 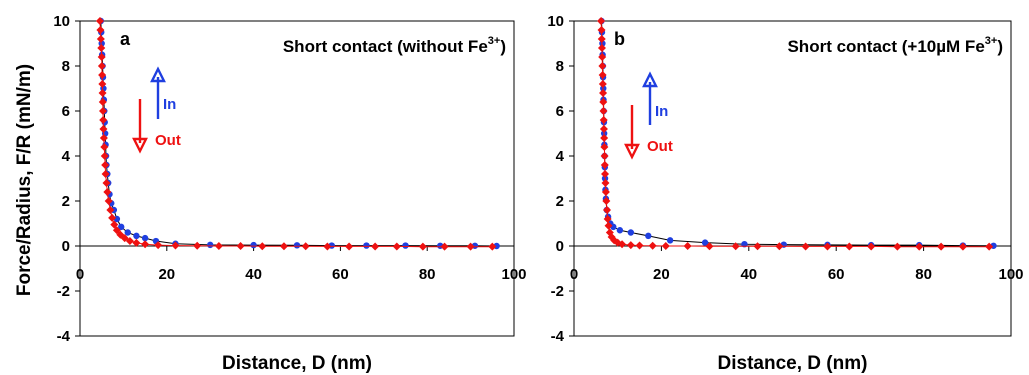 I want to click on x-tick-label: 60, so click(x=340, y=274).